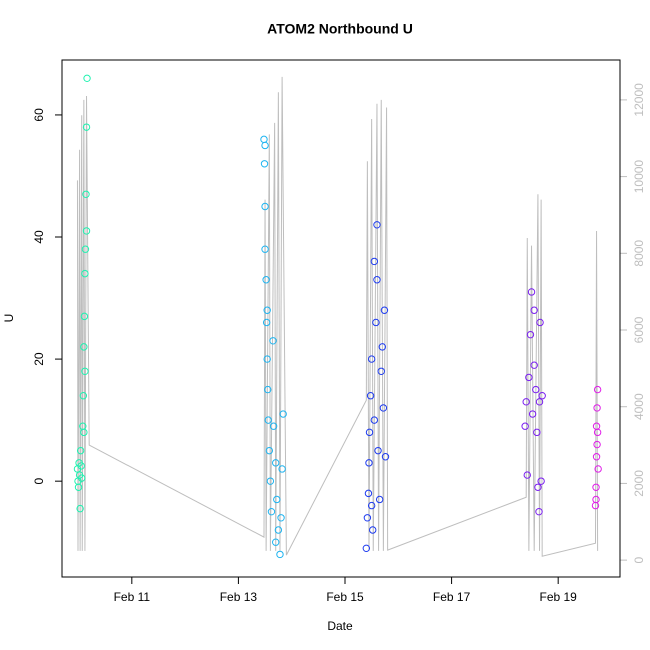 This screenshot has width=650, height=650. Describe the element at coordinates (639, 253) in the screenshot. I see `y2-tick-label: 8000` at that location.